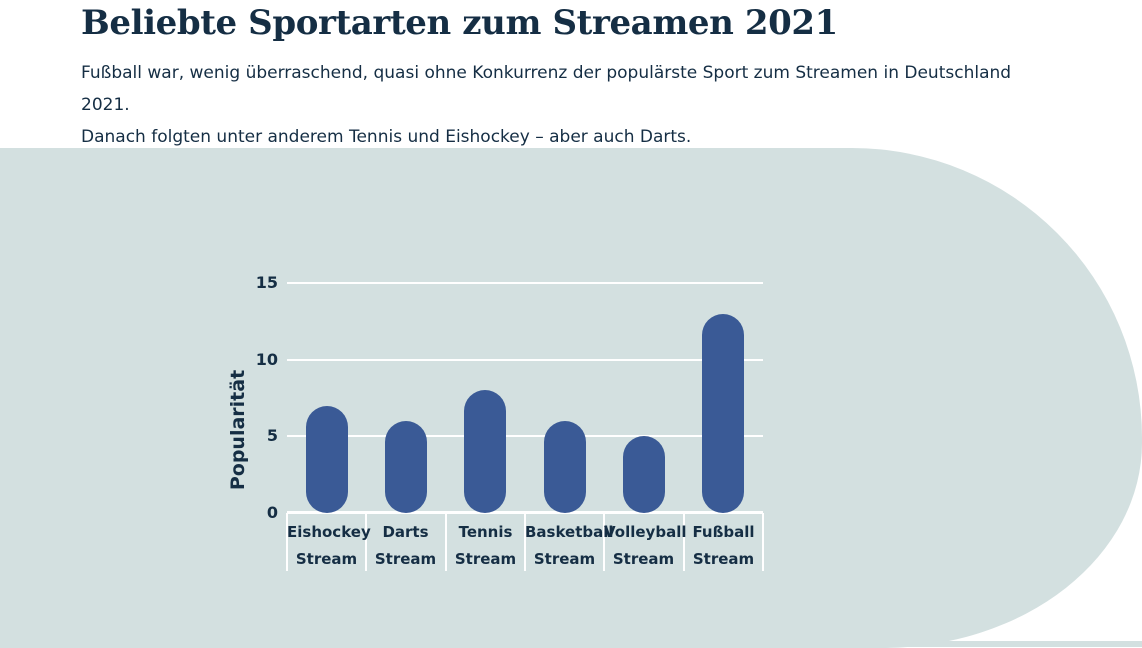 The height and width of the screenshot is (648, 1142). I want to click on x-label-basketball-stream: Basketball Stream, so click(569, 546).